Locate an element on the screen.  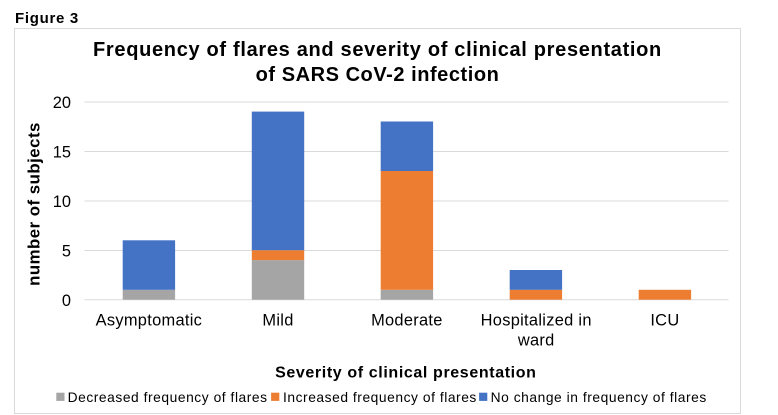
svg-text: 15 is located at coordinates (62, 153).